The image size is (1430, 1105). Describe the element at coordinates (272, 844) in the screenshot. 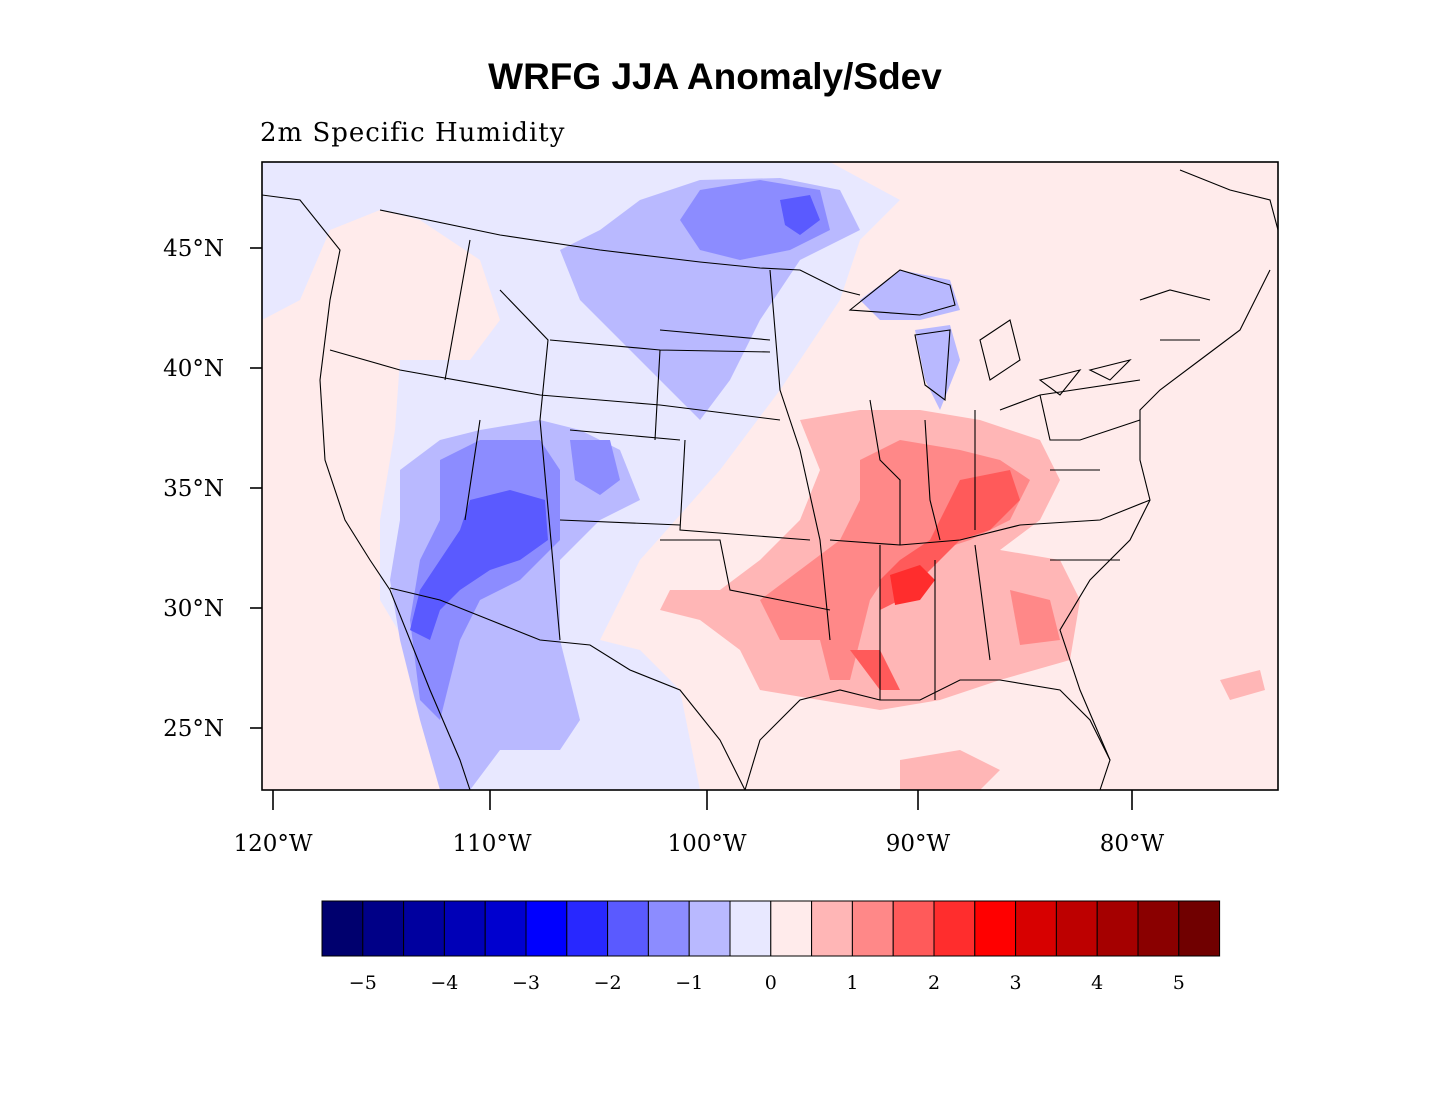

I see `lon-label-120: 120°W` at that location.